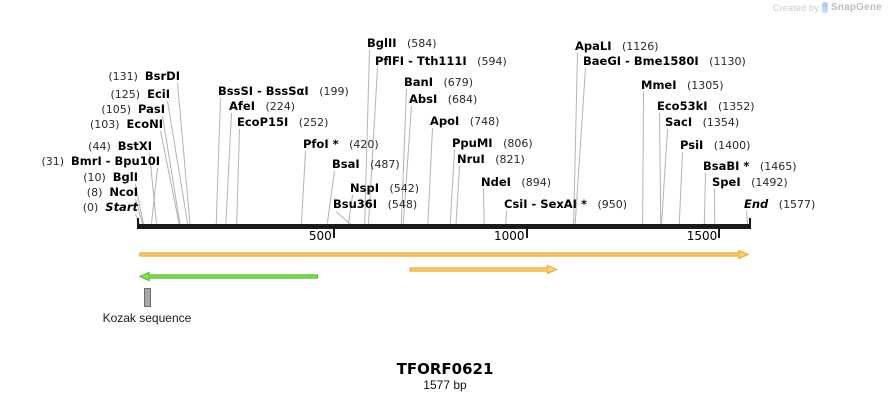 This screenshot has height=400, width=890. I want to click on restriction-site-label-psii: PsiI (1400), so click(715, 145).